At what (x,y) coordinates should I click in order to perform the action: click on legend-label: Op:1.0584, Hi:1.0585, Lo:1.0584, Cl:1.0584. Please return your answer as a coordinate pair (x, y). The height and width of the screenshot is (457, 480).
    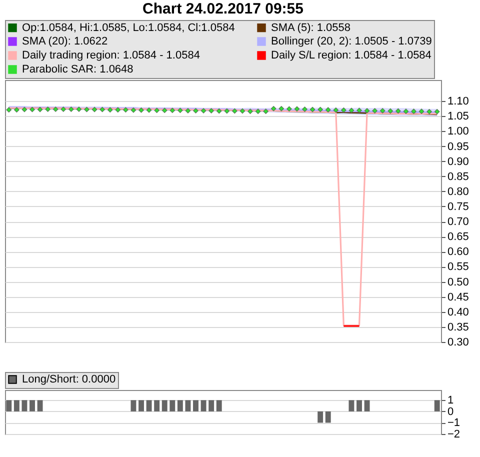
    Looking at the image, I should click on (128, 28).